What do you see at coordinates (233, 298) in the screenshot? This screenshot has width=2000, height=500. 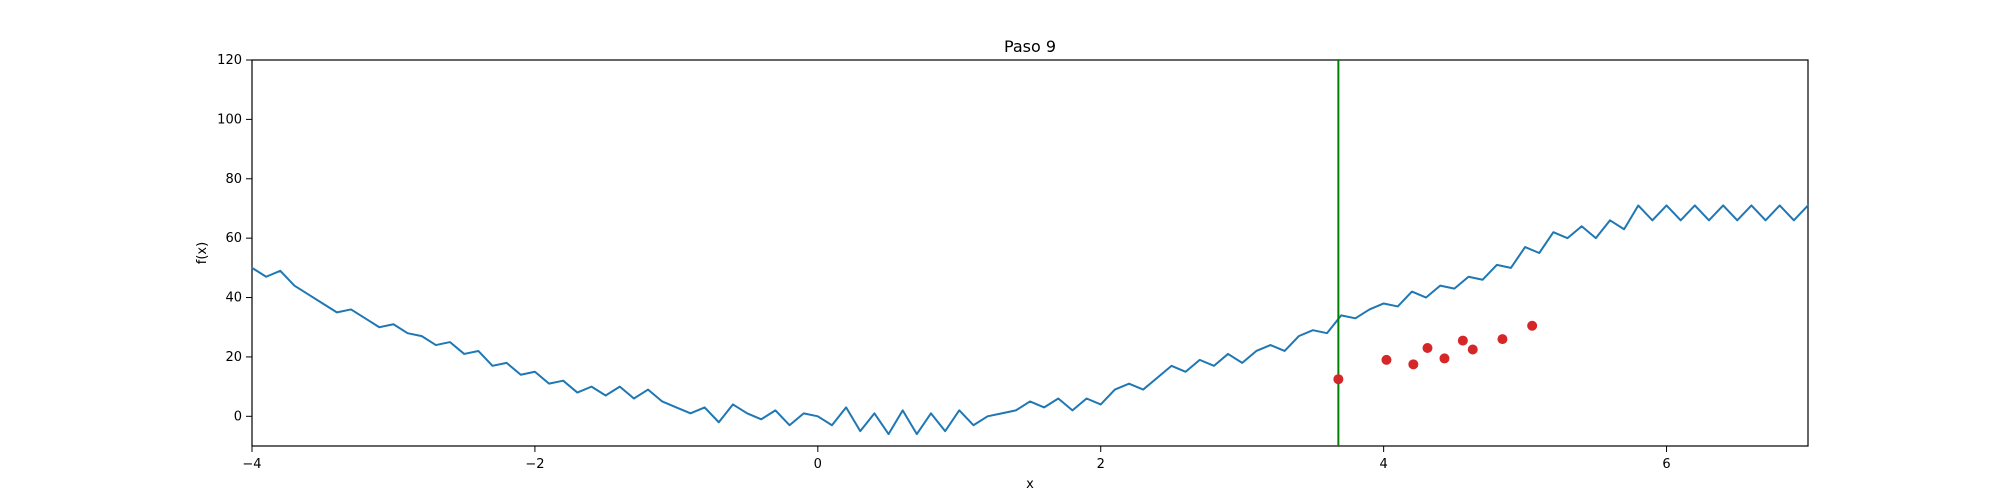 I see `y-tick-label: 40` at bounding box center [233, 298].